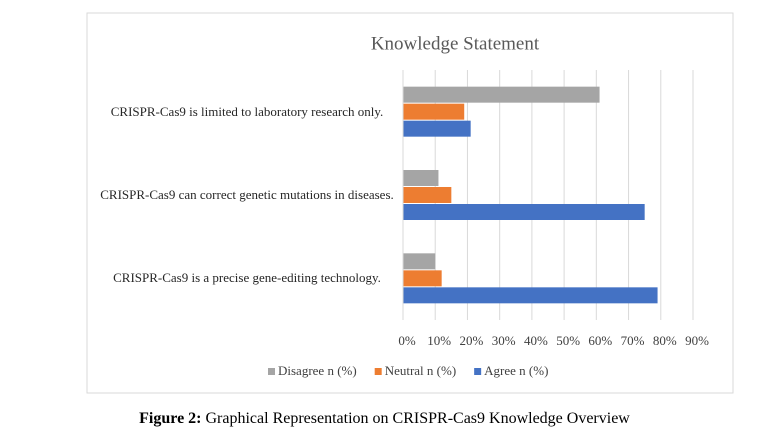 The image size is (769, 430). I want to click on x-tick-label: 30%, so click(504, 340).